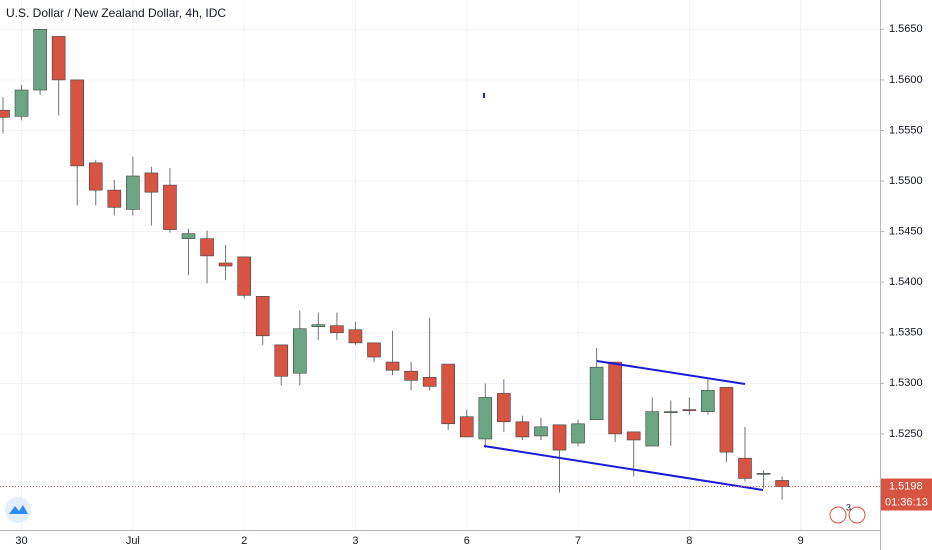 This screenshot has height=550, width=932. I want to click on x-tick-label: 8, so click(689, 541).